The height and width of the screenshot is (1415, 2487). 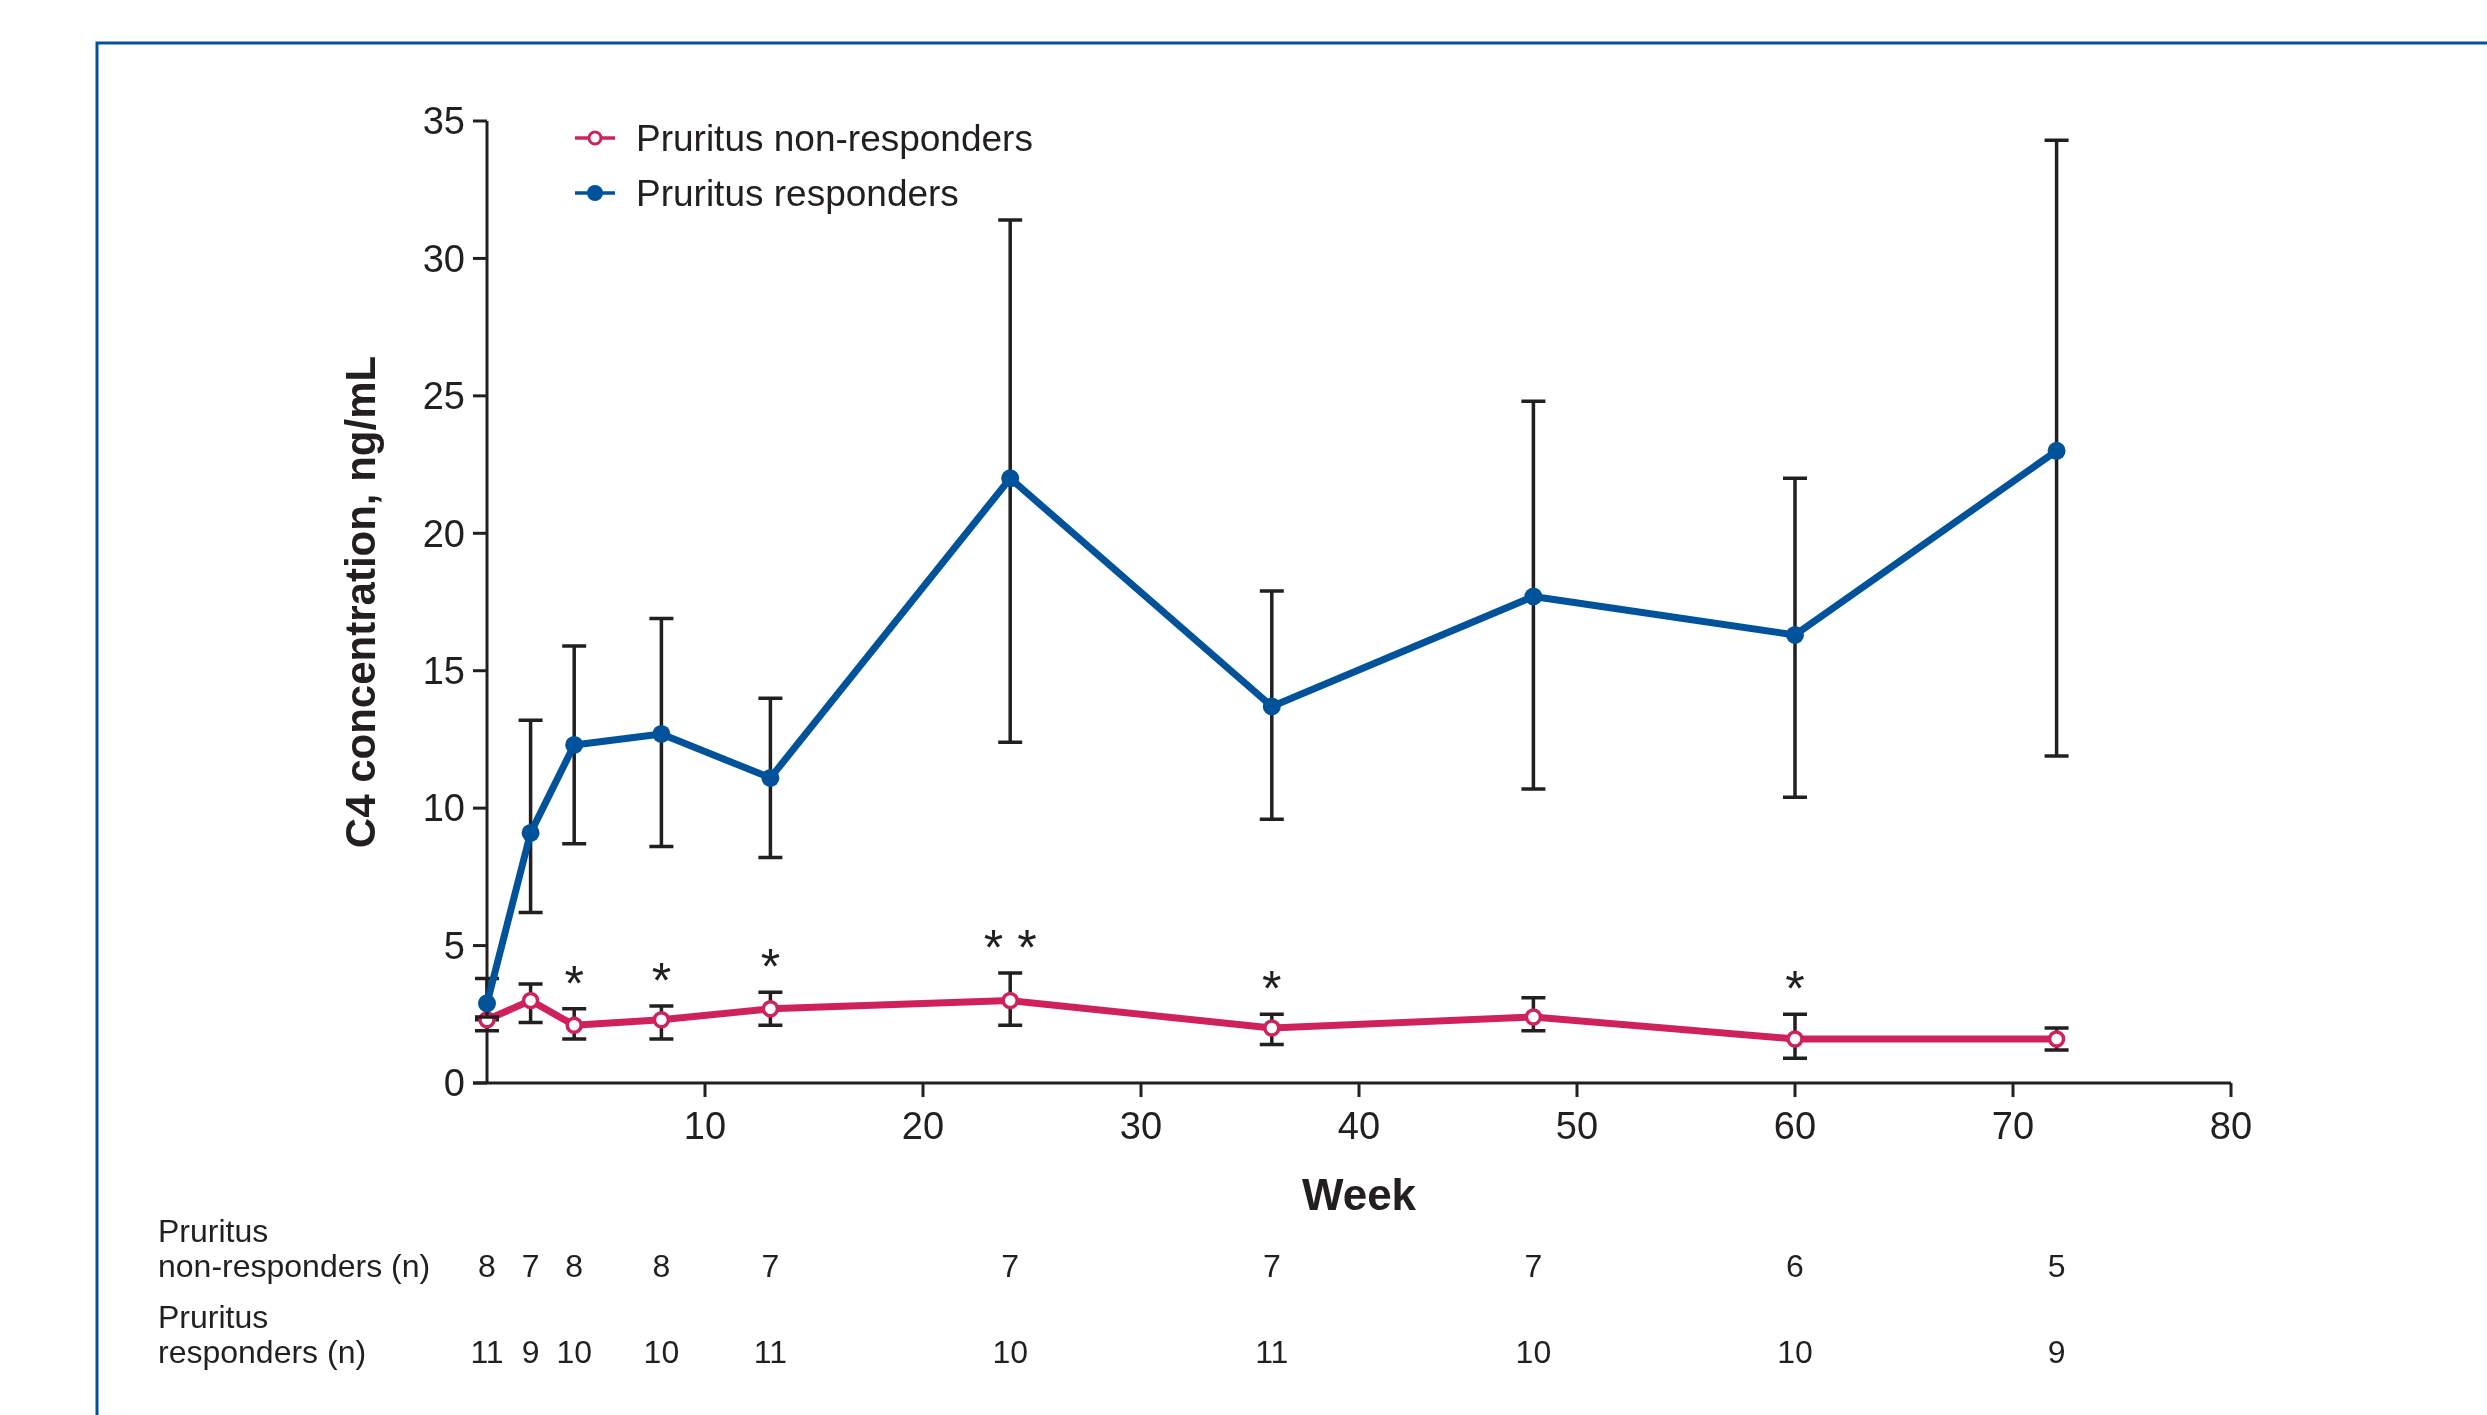 I want to click on y-tick-label: 10, so click(x=443, y=808).